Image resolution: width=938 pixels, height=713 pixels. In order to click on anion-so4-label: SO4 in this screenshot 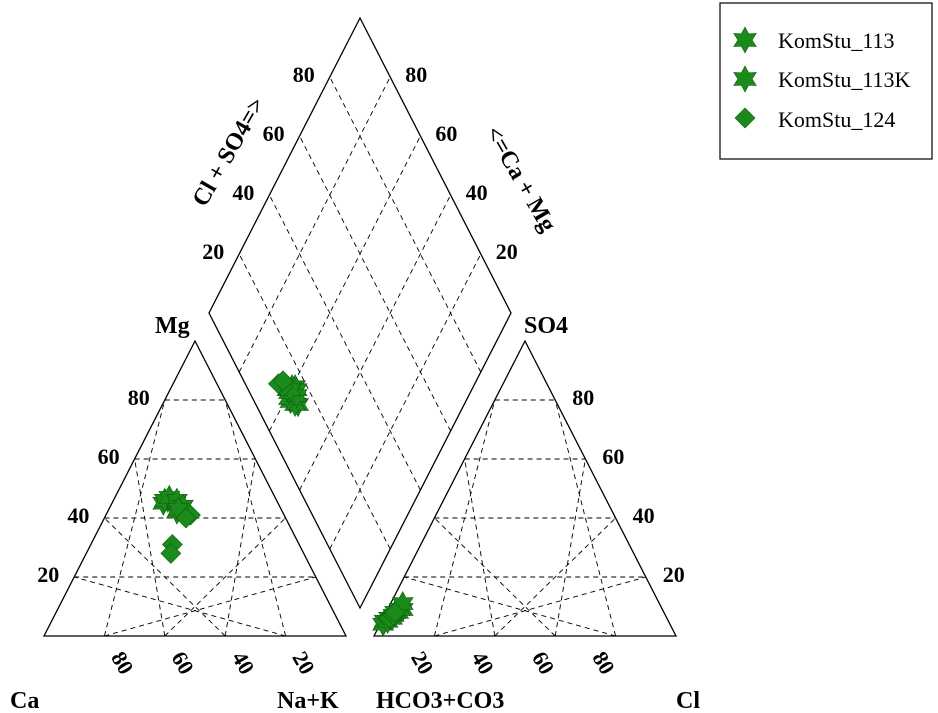, I will do `click(546, 326)`.